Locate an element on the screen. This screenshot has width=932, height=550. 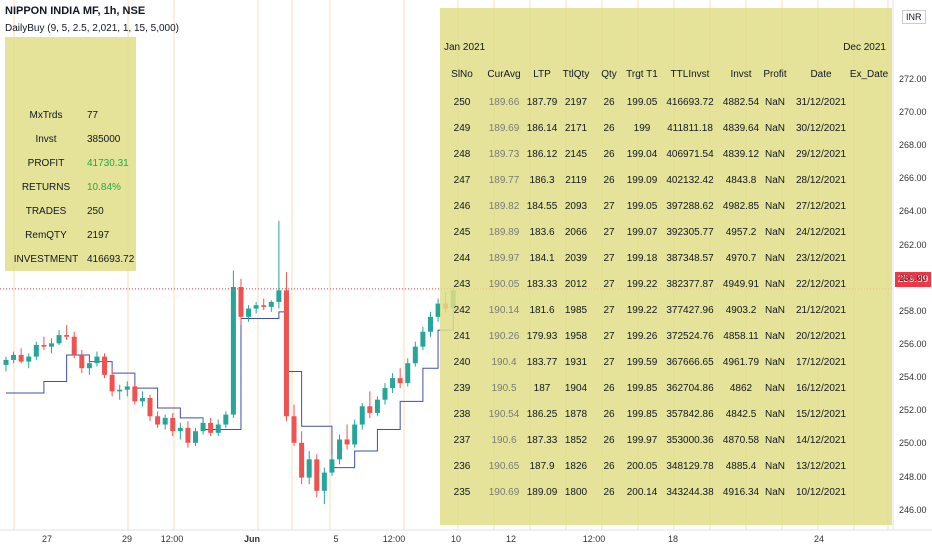
table-header-cell: Ex_Date is located at coordinates (869, 74).